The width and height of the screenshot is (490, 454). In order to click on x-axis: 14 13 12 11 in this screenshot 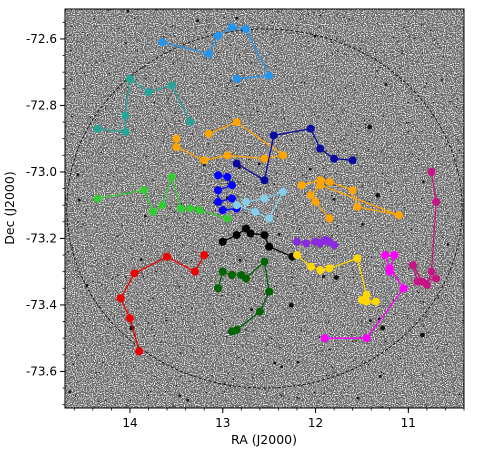, I will do `click(269, 419)`.